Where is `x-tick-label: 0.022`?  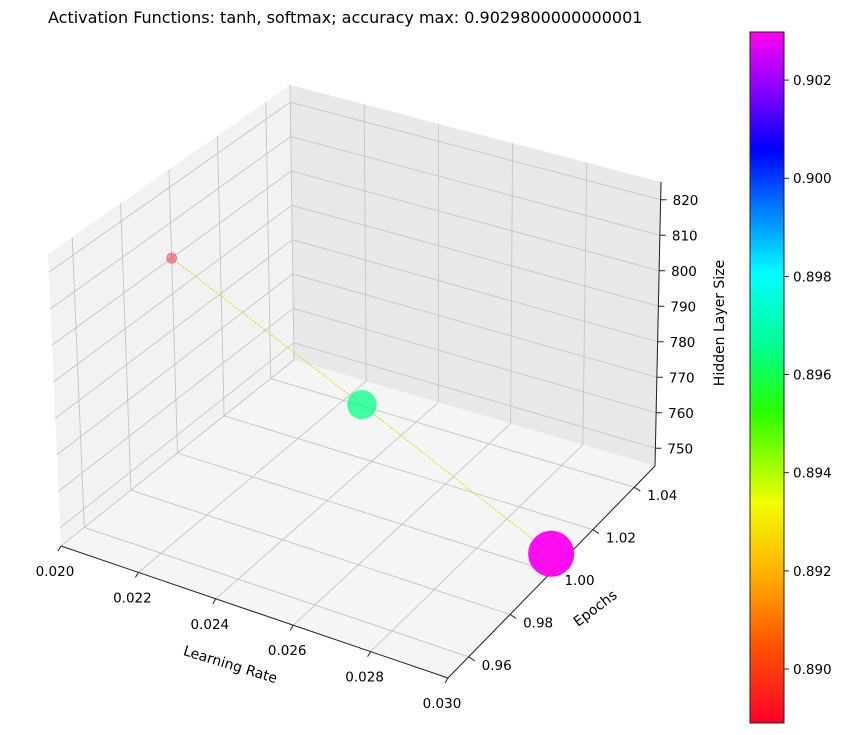 x-tick-label: 0.022 is located at coordinates (132, 598).